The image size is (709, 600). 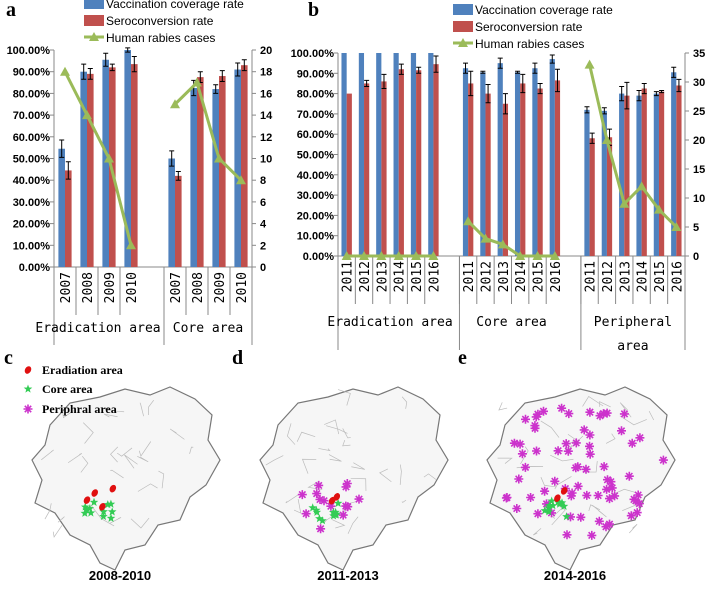 I want to click on map-d, so click(x=354, y=478).